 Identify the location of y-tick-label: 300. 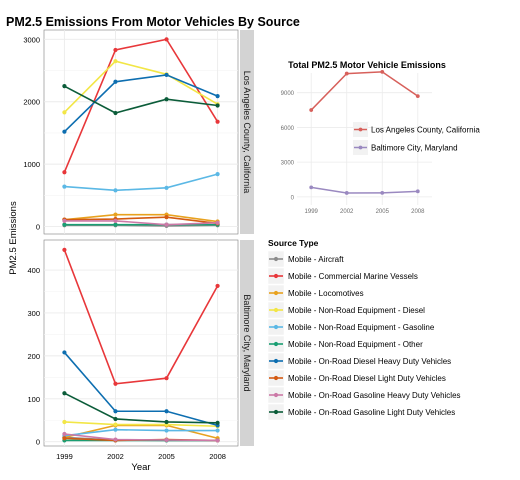
(33, 313).